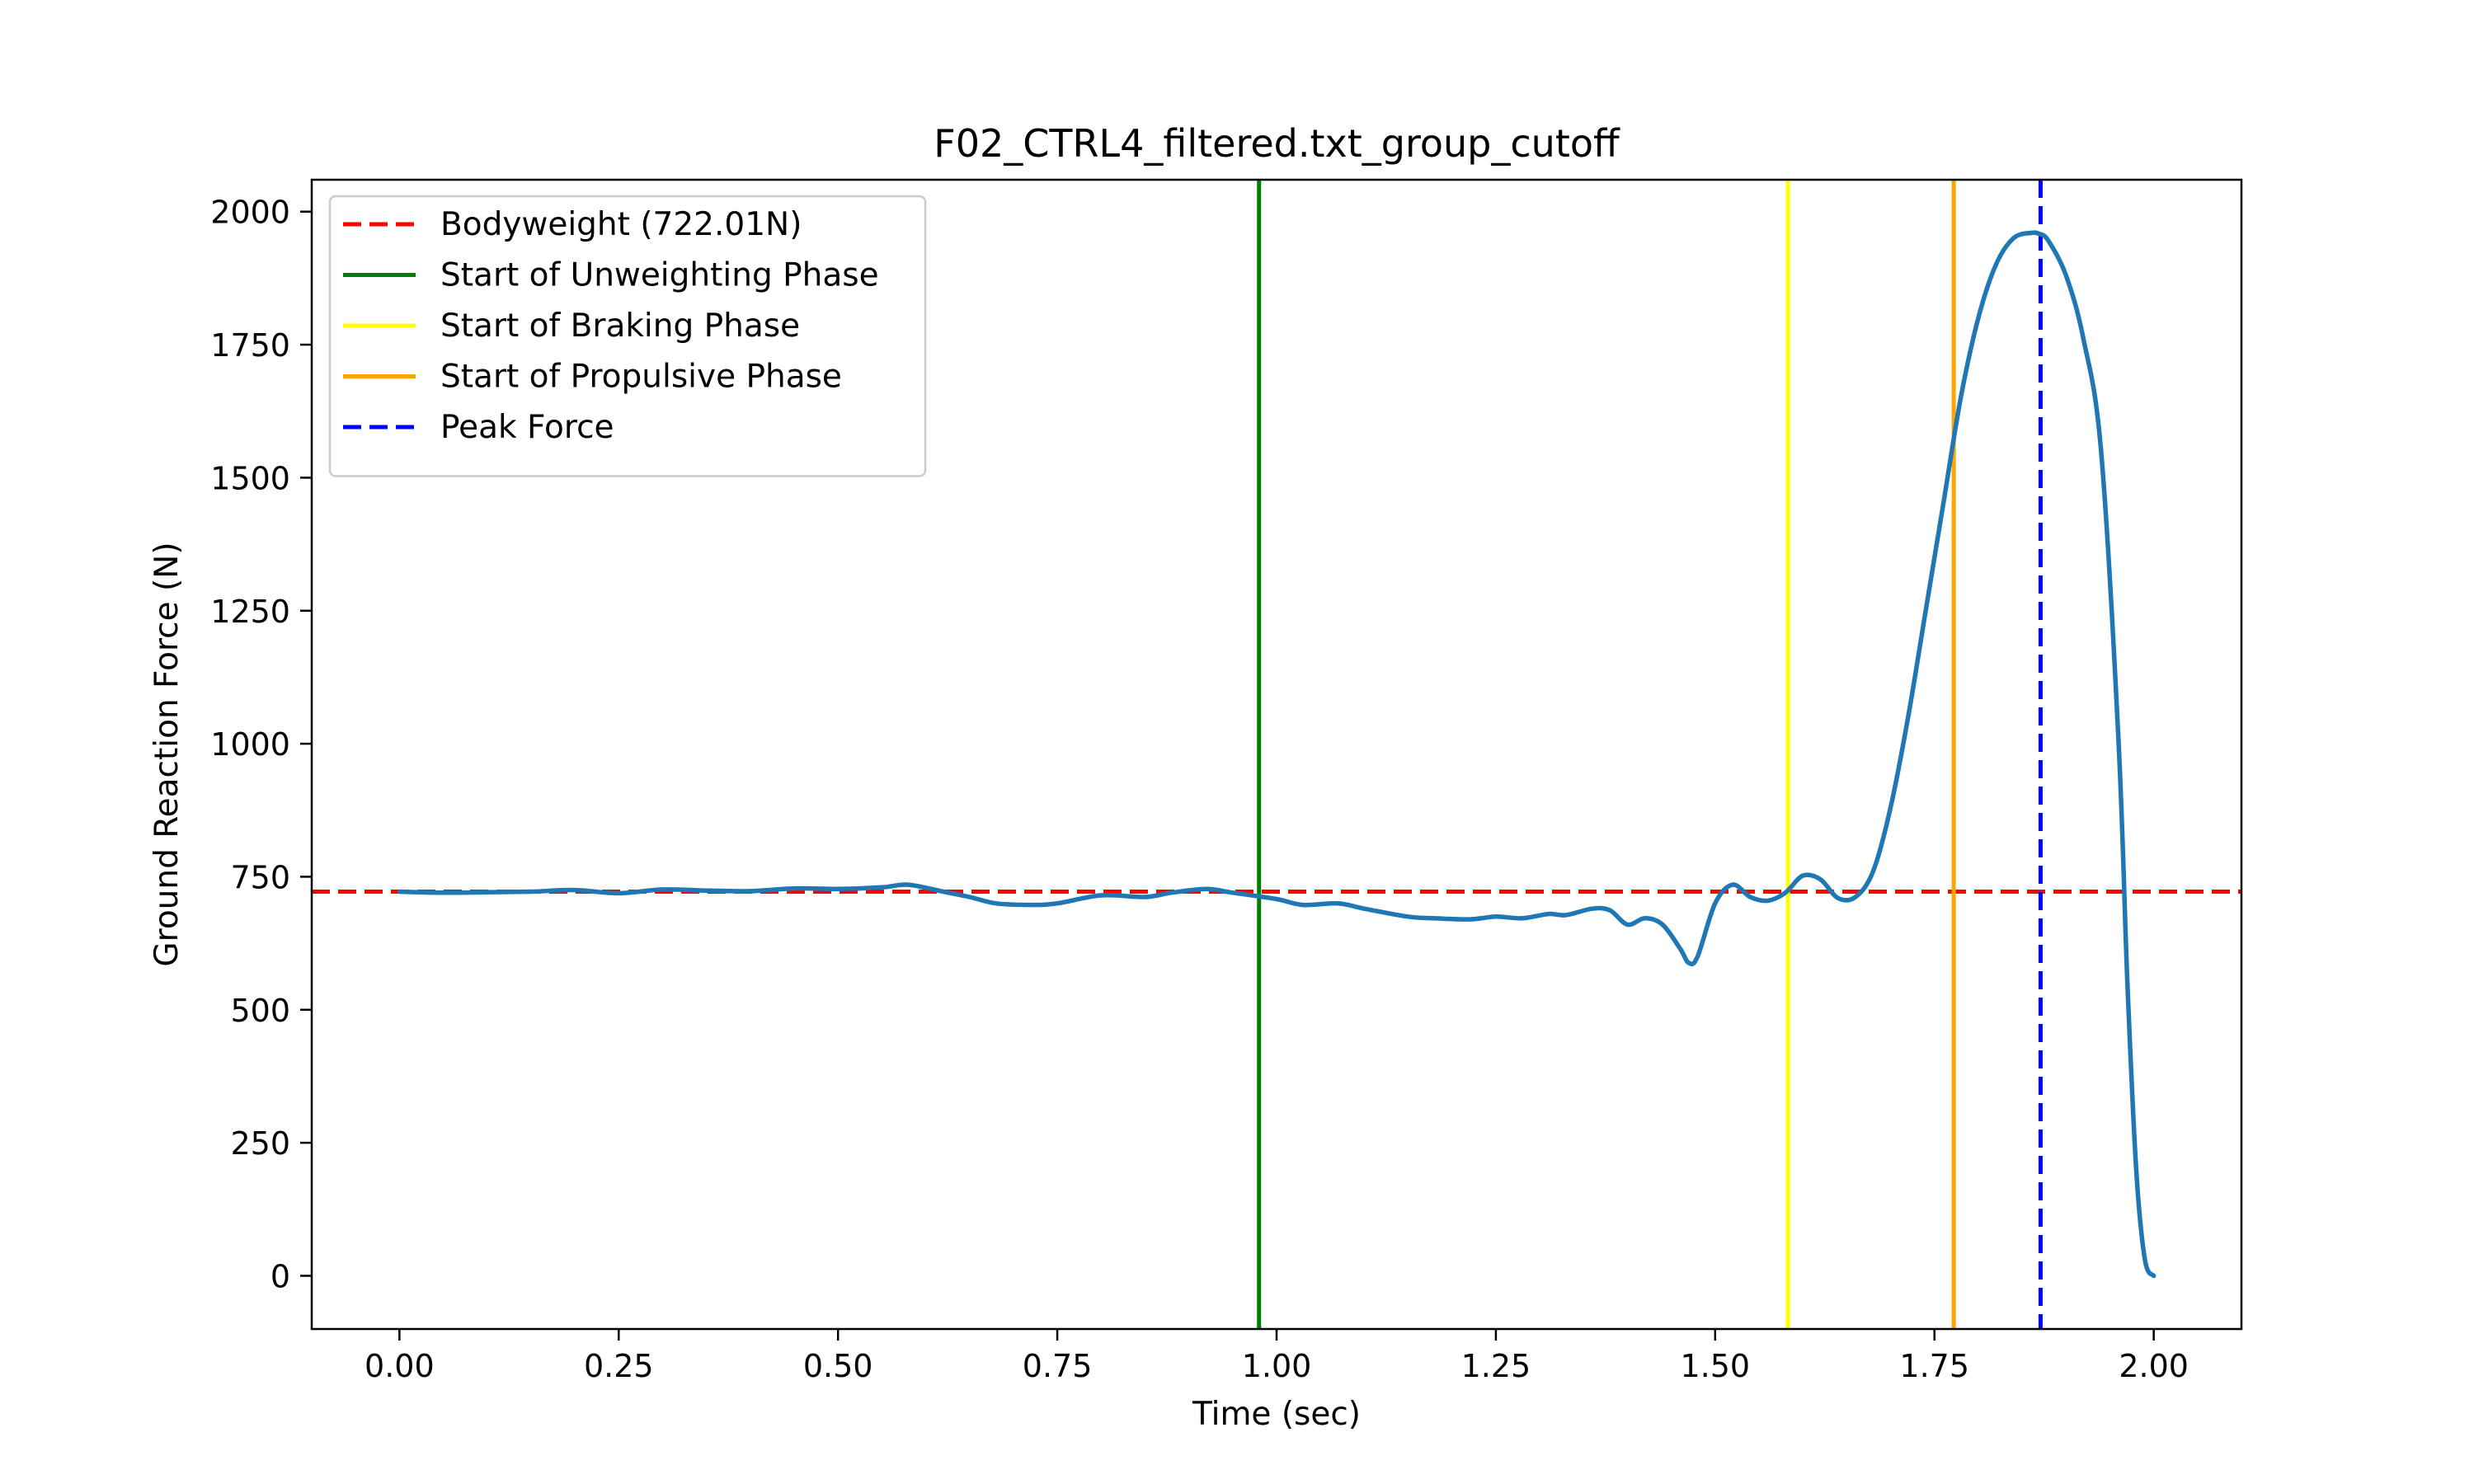 The width and height of the screenshot is (2474, 1484). Describe the element at coordinates (527, 427) in the screenshot. I see `legend-entry-4: Peak Force` at that location.